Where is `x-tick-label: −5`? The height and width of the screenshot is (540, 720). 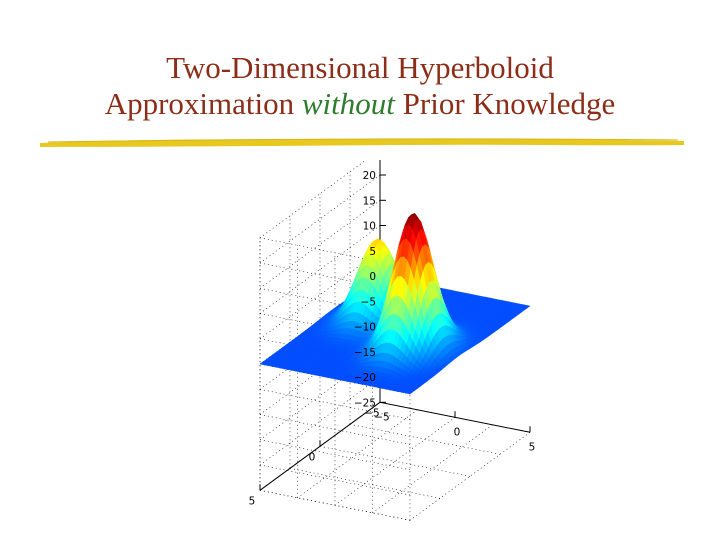
x-tick-label: −5 is located at coordinates (381, 417).